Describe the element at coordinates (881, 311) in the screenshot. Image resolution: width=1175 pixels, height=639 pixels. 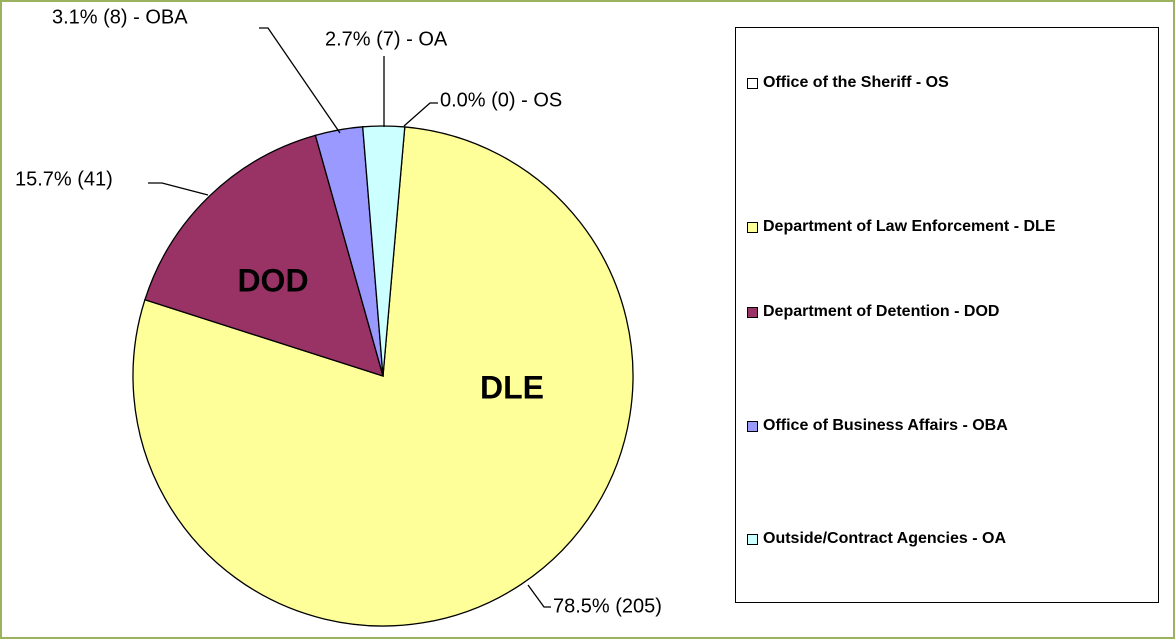
I see `legend-label: Department of Detention - DOD` at that location.